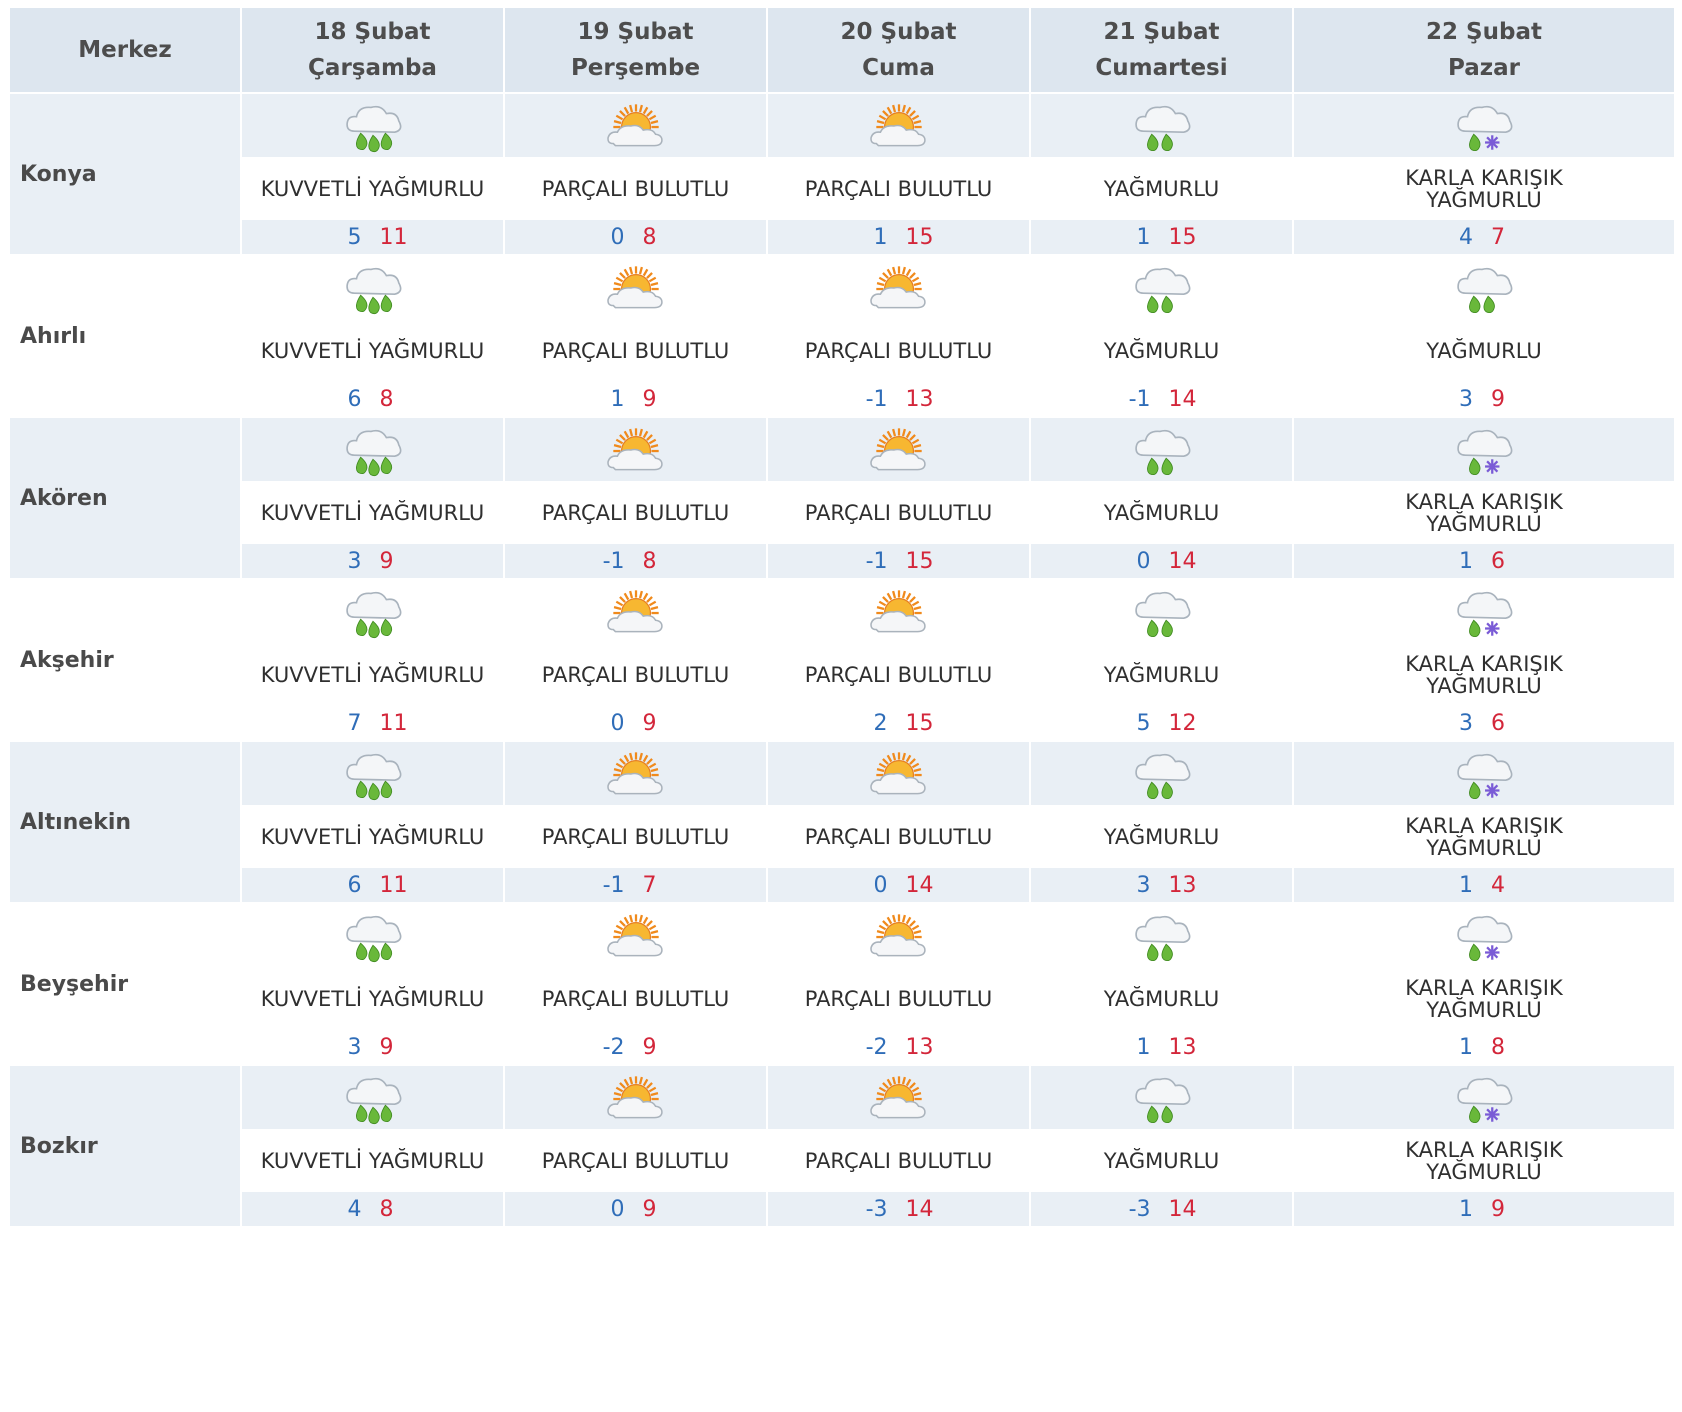 This screenshot has height=1412, width=1682. I want to click on location-name: Bozkır, so click(125, 1146).